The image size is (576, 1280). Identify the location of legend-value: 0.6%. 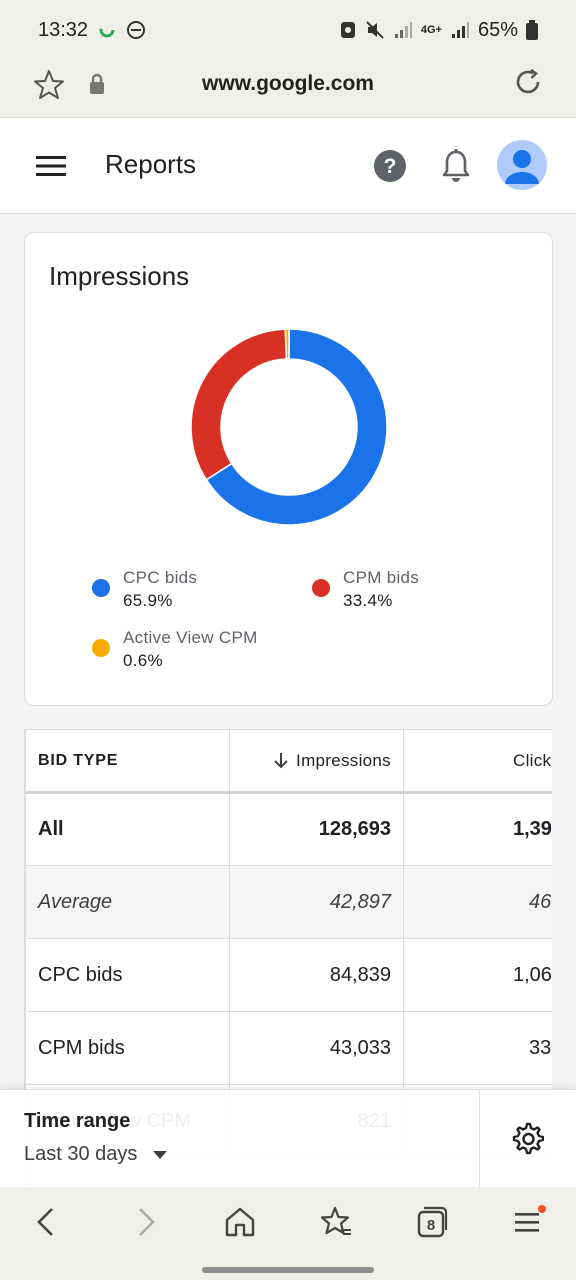
(143, 660).